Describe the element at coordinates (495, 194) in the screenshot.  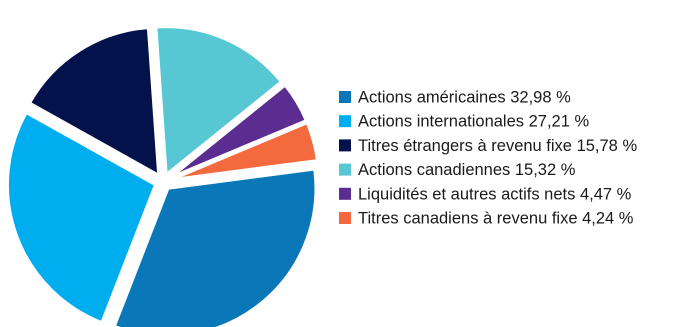
I see `legend-label-5: Liquidités et autres actifs nets 4,47 %` at that location.